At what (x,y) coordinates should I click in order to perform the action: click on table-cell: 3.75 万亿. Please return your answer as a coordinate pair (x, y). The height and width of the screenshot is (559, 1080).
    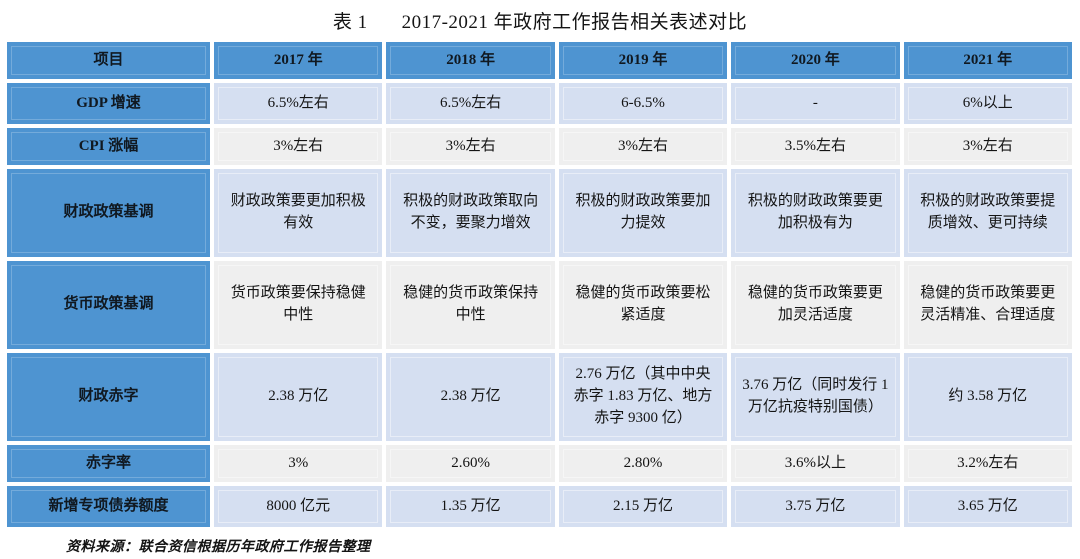
    Looking at the image, I should click on (815, 506).